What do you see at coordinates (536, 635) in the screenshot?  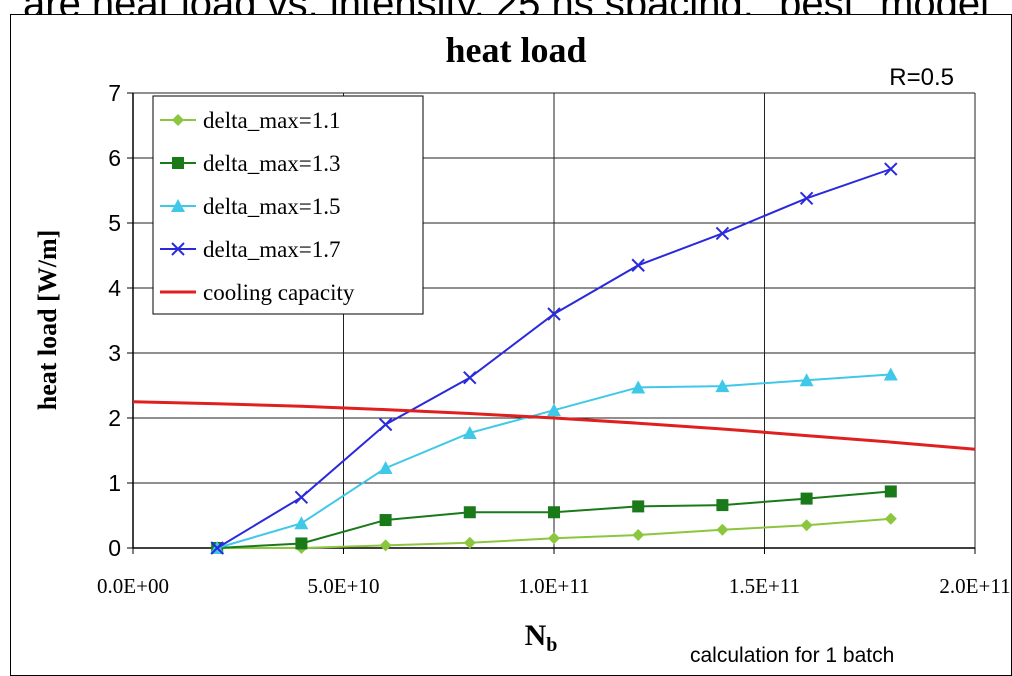 I see `x-axis-label-main: N` at bounding box center [536, 635].